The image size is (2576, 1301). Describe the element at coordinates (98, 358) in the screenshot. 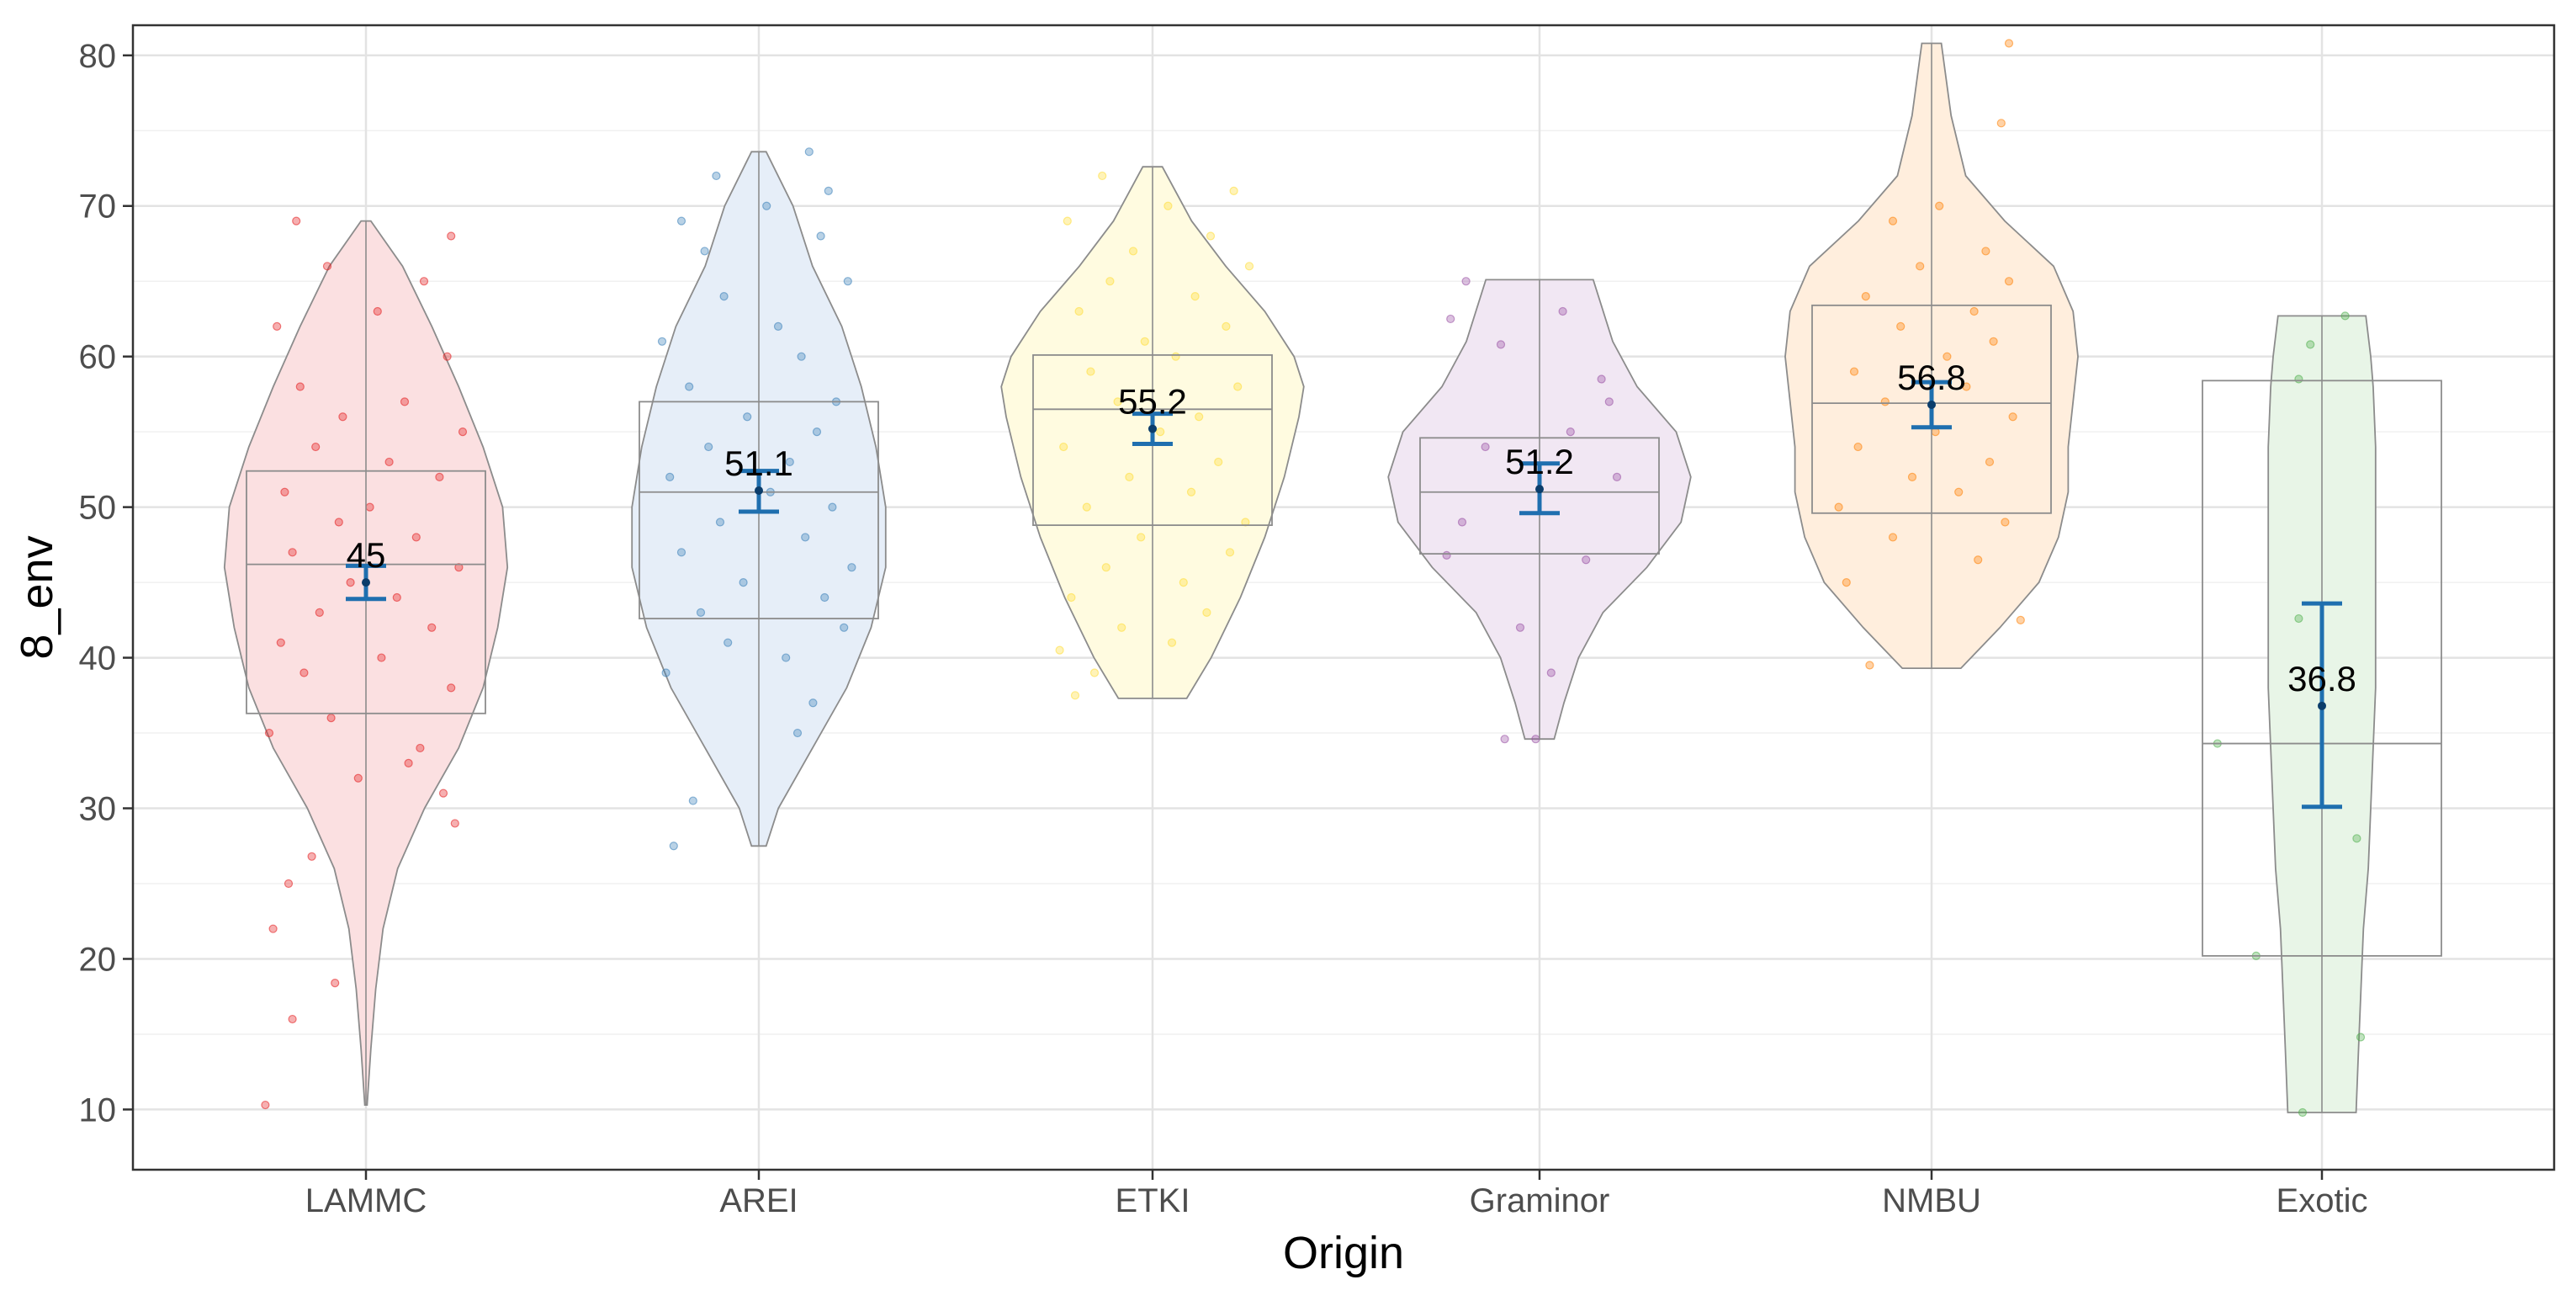

I see `y-tick-label: 60` at that location.